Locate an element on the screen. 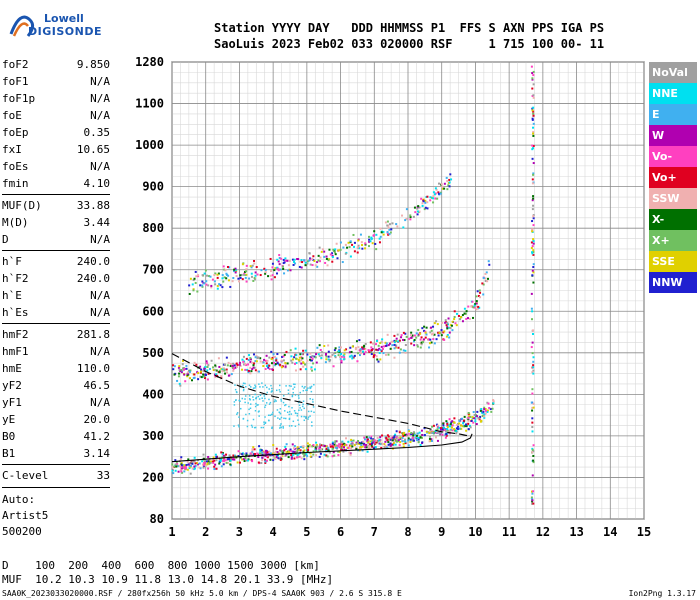 This screenshot has width=700, height=600. logo-line2: DIGISONDE is located at coordinates (65, 31).